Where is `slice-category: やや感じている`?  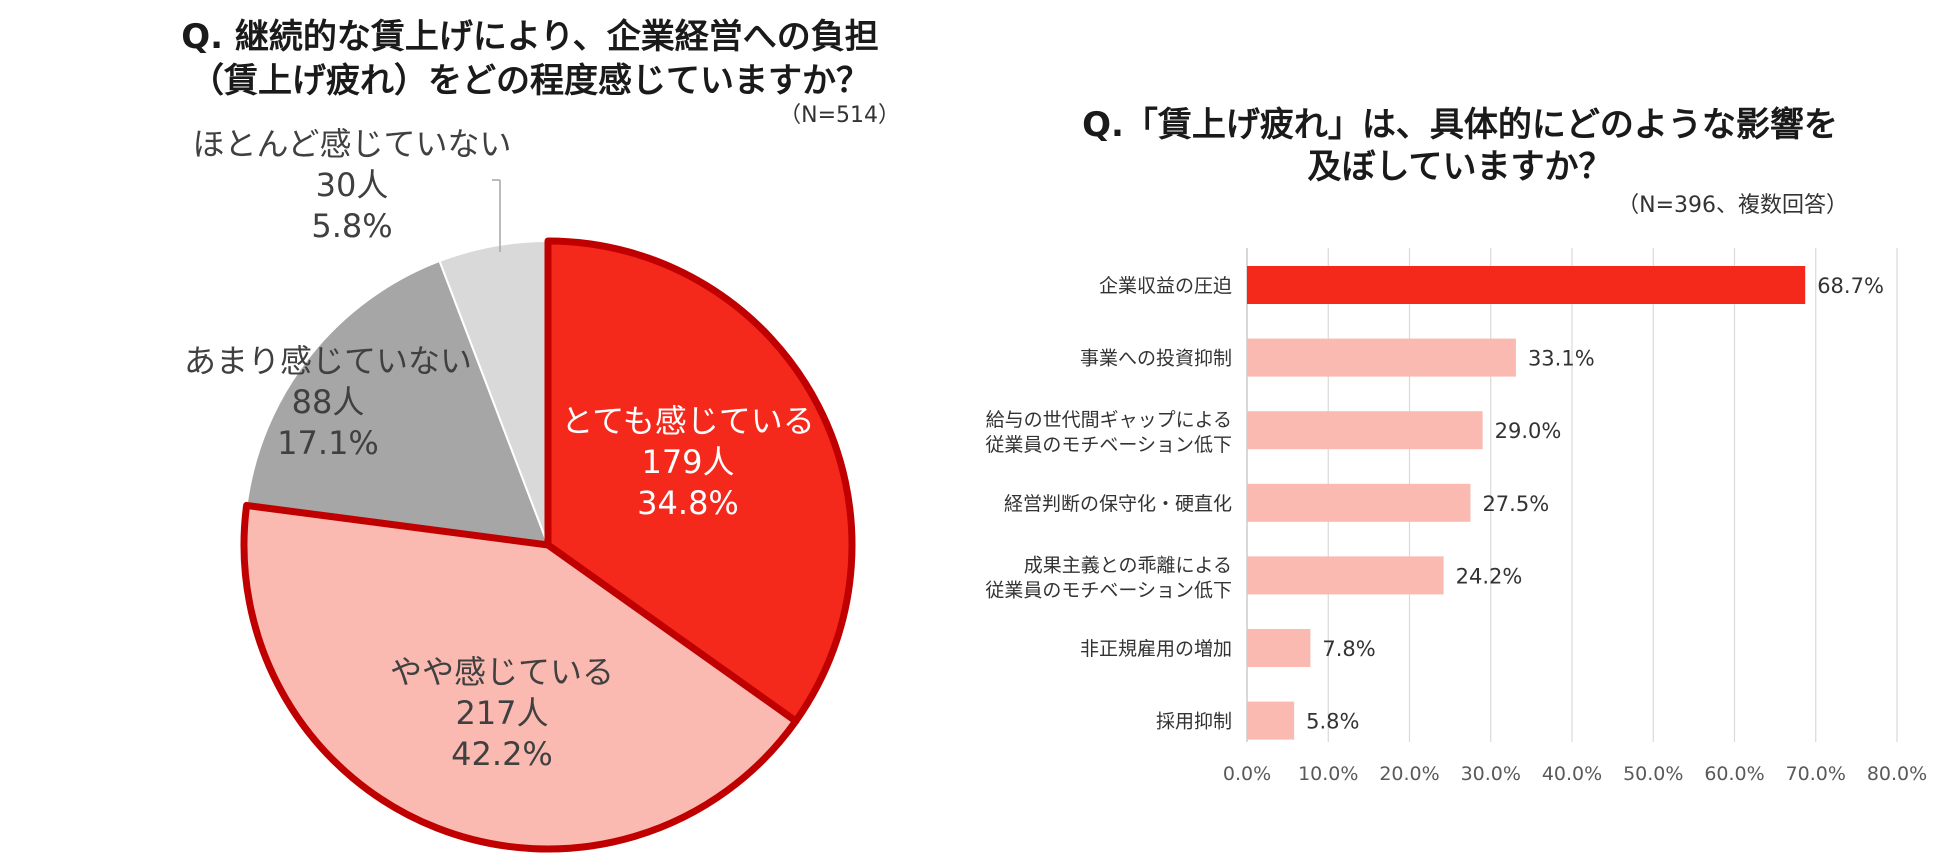 slice-category: やや感じている is located at coordinates (502, 672).